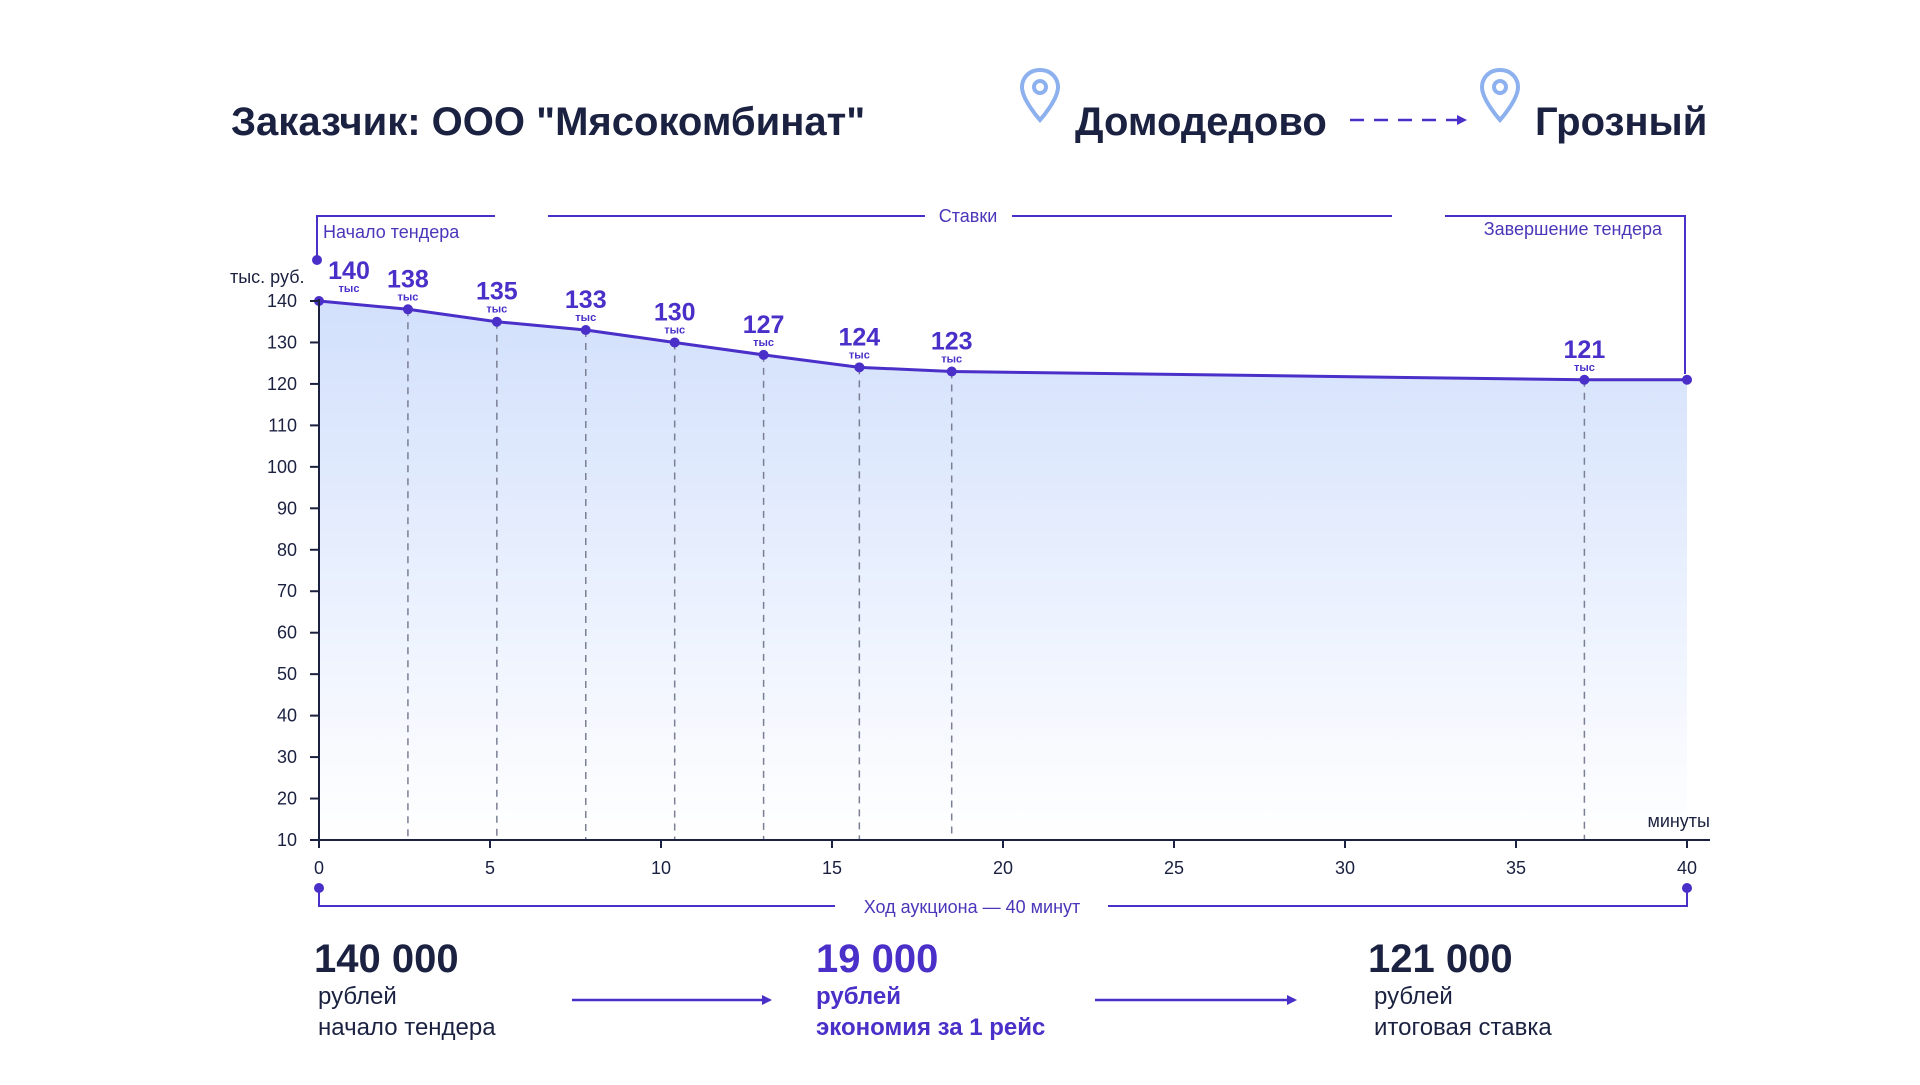 This screenshot has height=1085, width=1920. What do you see at coordinates (282, 384) in the screenshot?
I see `y-tick-label: 120` at bounding box center [282, 384].